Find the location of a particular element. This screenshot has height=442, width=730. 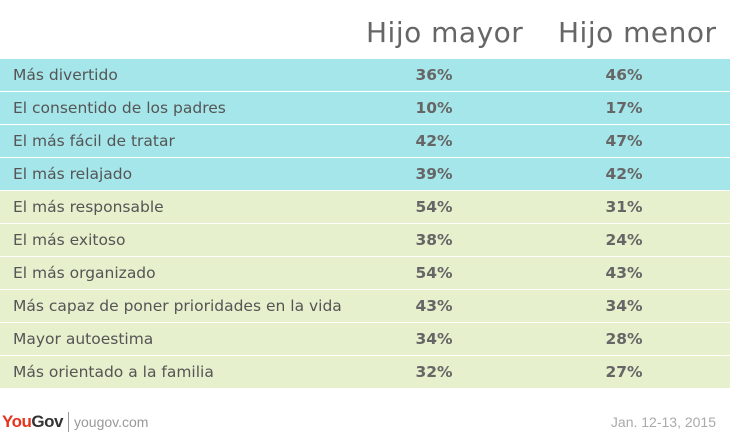

value-hijo-mayor: 42% is located at coordinates (434, 141).